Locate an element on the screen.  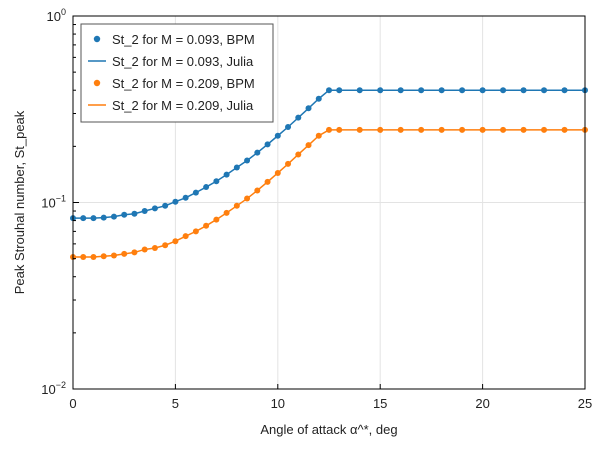
legend-label: St_2 for M = 0.209, BPM is located at coordinates (183, 83).